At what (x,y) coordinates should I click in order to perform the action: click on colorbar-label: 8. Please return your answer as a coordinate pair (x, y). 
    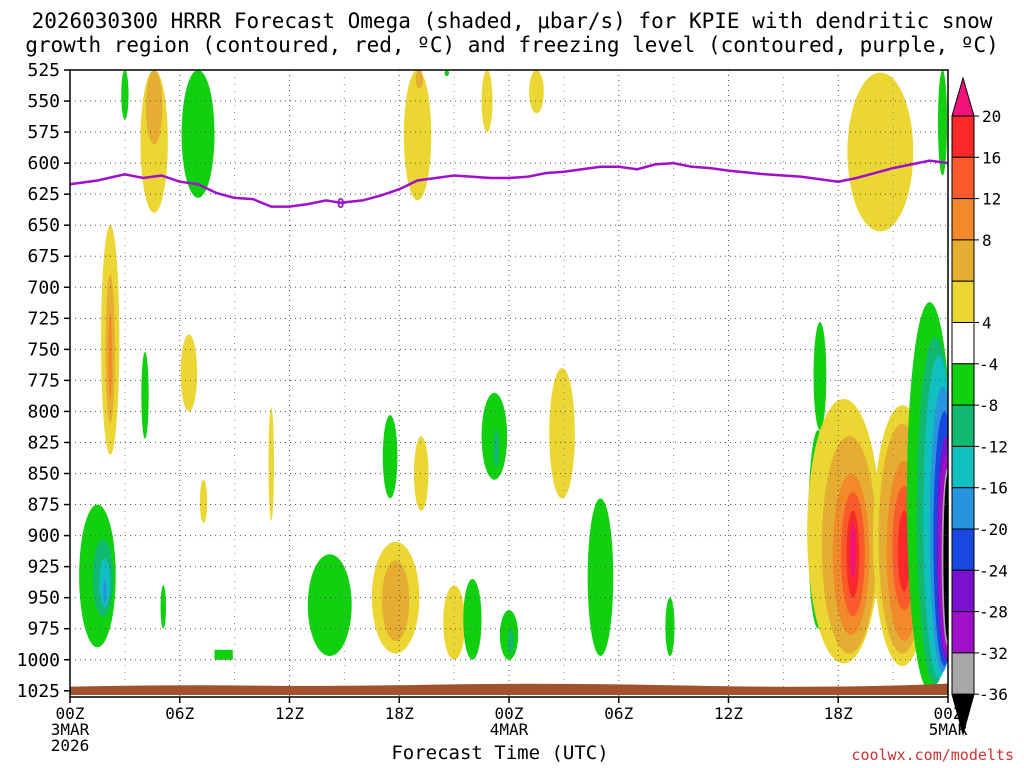
    Looking at the image, I should click on (987, 240).